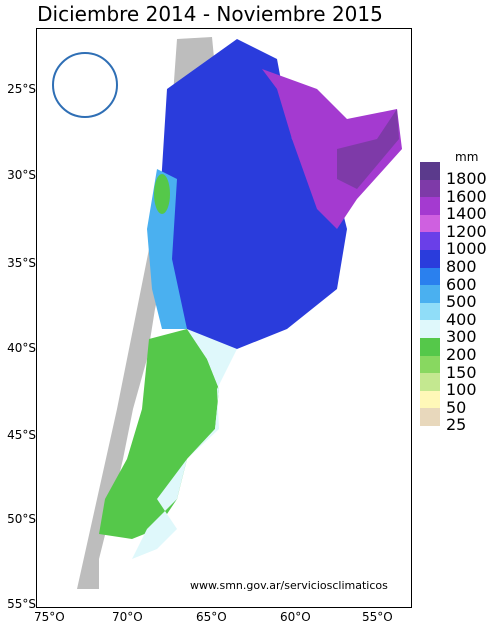  What do you see at coordinates (21, 263) in the screenshot?
I see `lat-label-35: 35°S` at bounding box center [21, 263].